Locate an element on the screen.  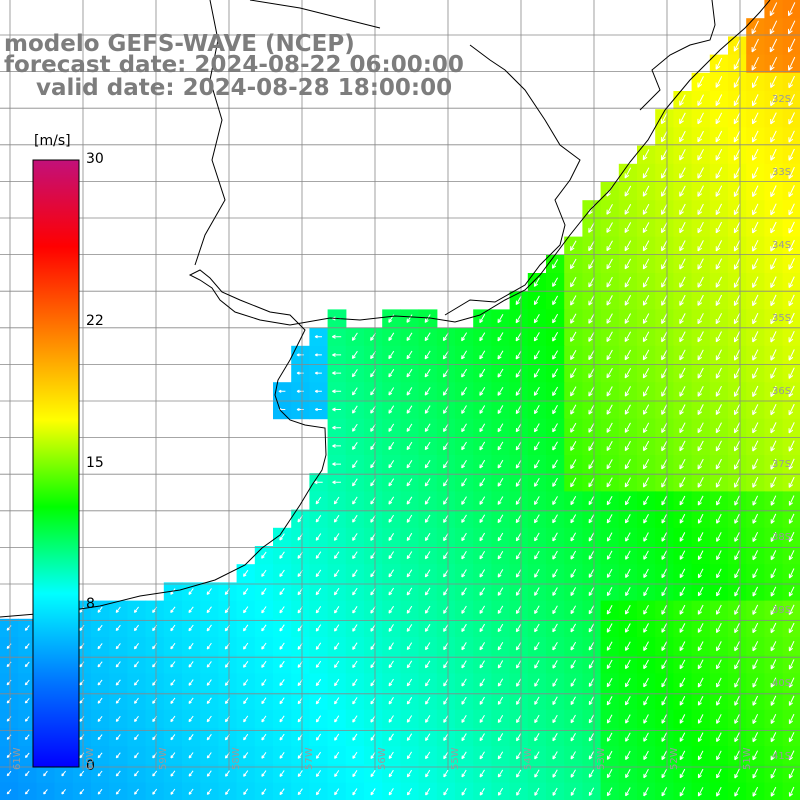
colorbar is located at coordinates (56, 463).